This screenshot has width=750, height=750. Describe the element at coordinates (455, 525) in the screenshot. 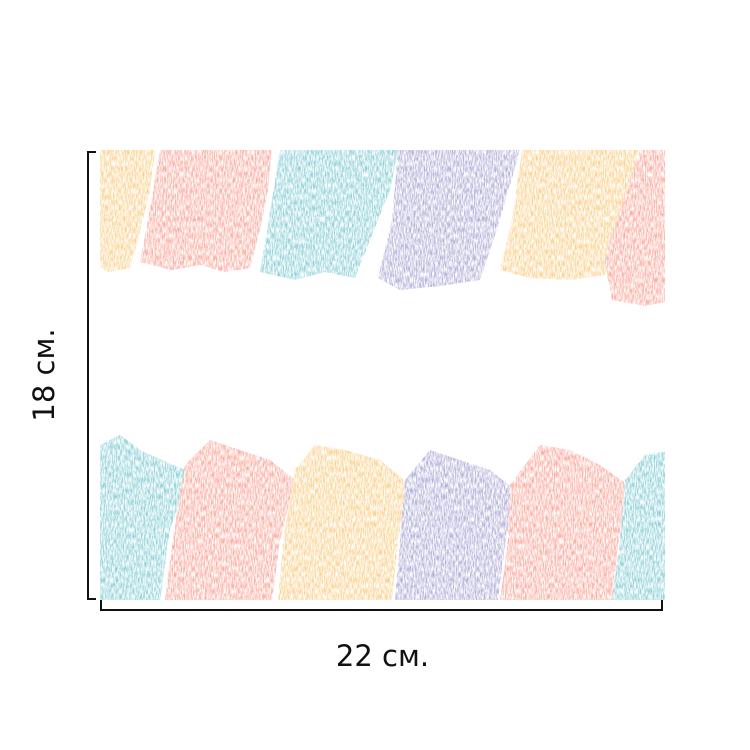

I see `bottom-stroke-lavender` at that location.